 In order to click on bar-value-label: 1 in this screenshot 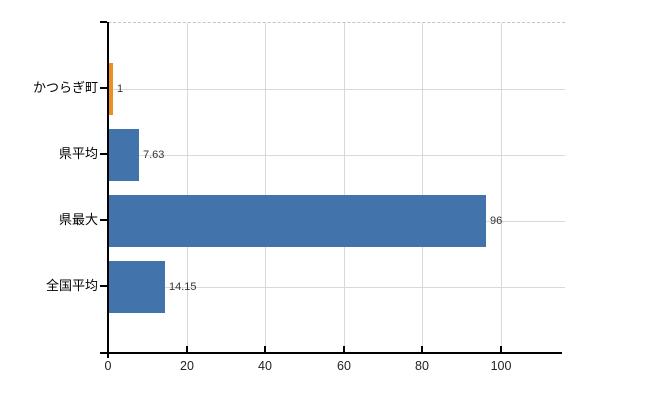, I will do `click(120, 89)`.